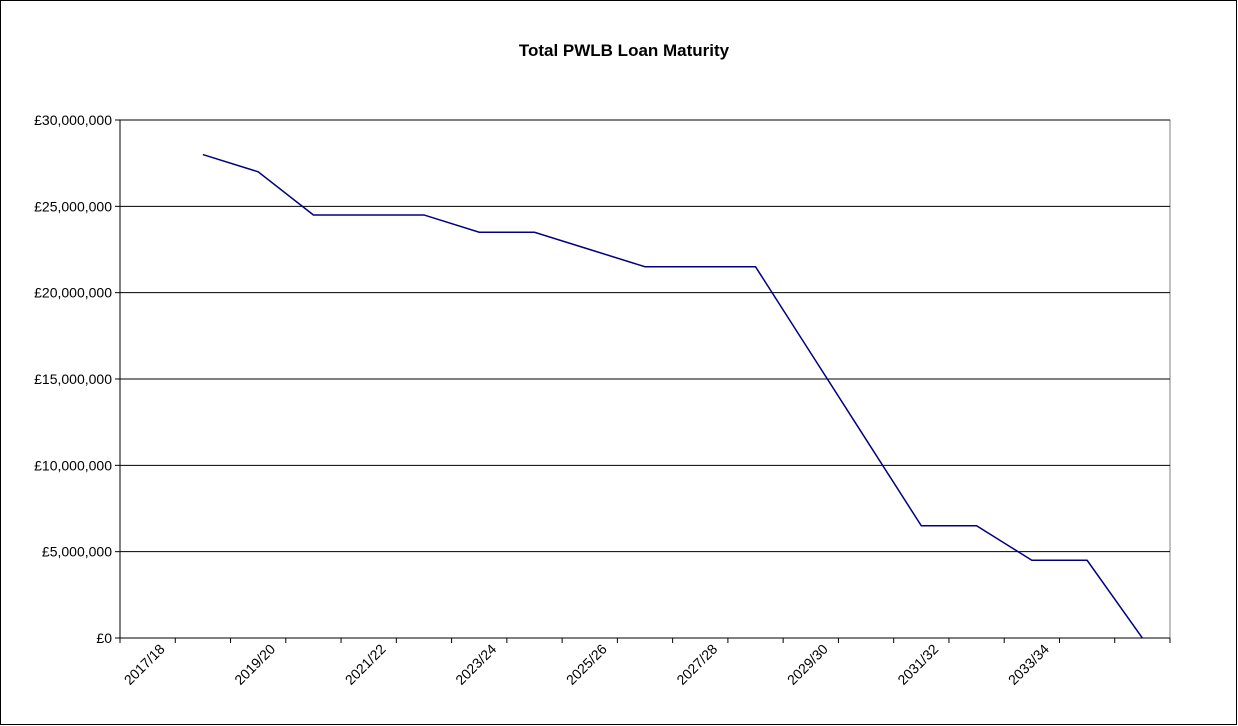 The image size is (1238, 726). What do you see at coordinates (104, 638) in the screenshot?
I see `y-tick-label: £0` at bounding box center [104, 638].